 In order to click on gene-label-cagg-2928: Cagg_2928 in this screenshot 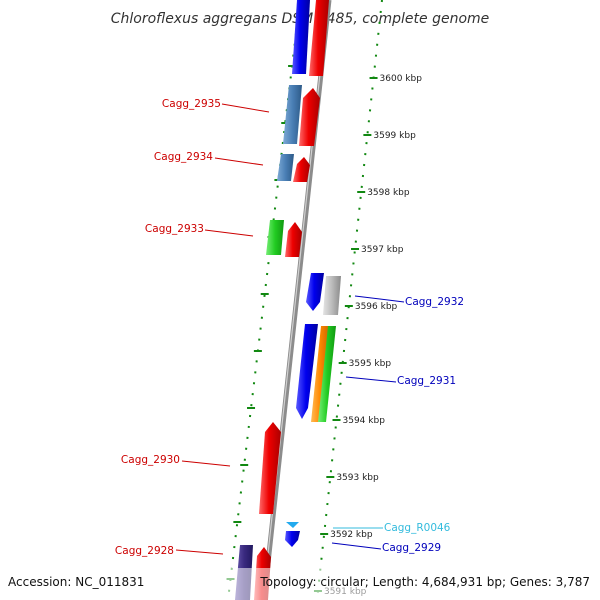, I will do `click(144, 551)`.